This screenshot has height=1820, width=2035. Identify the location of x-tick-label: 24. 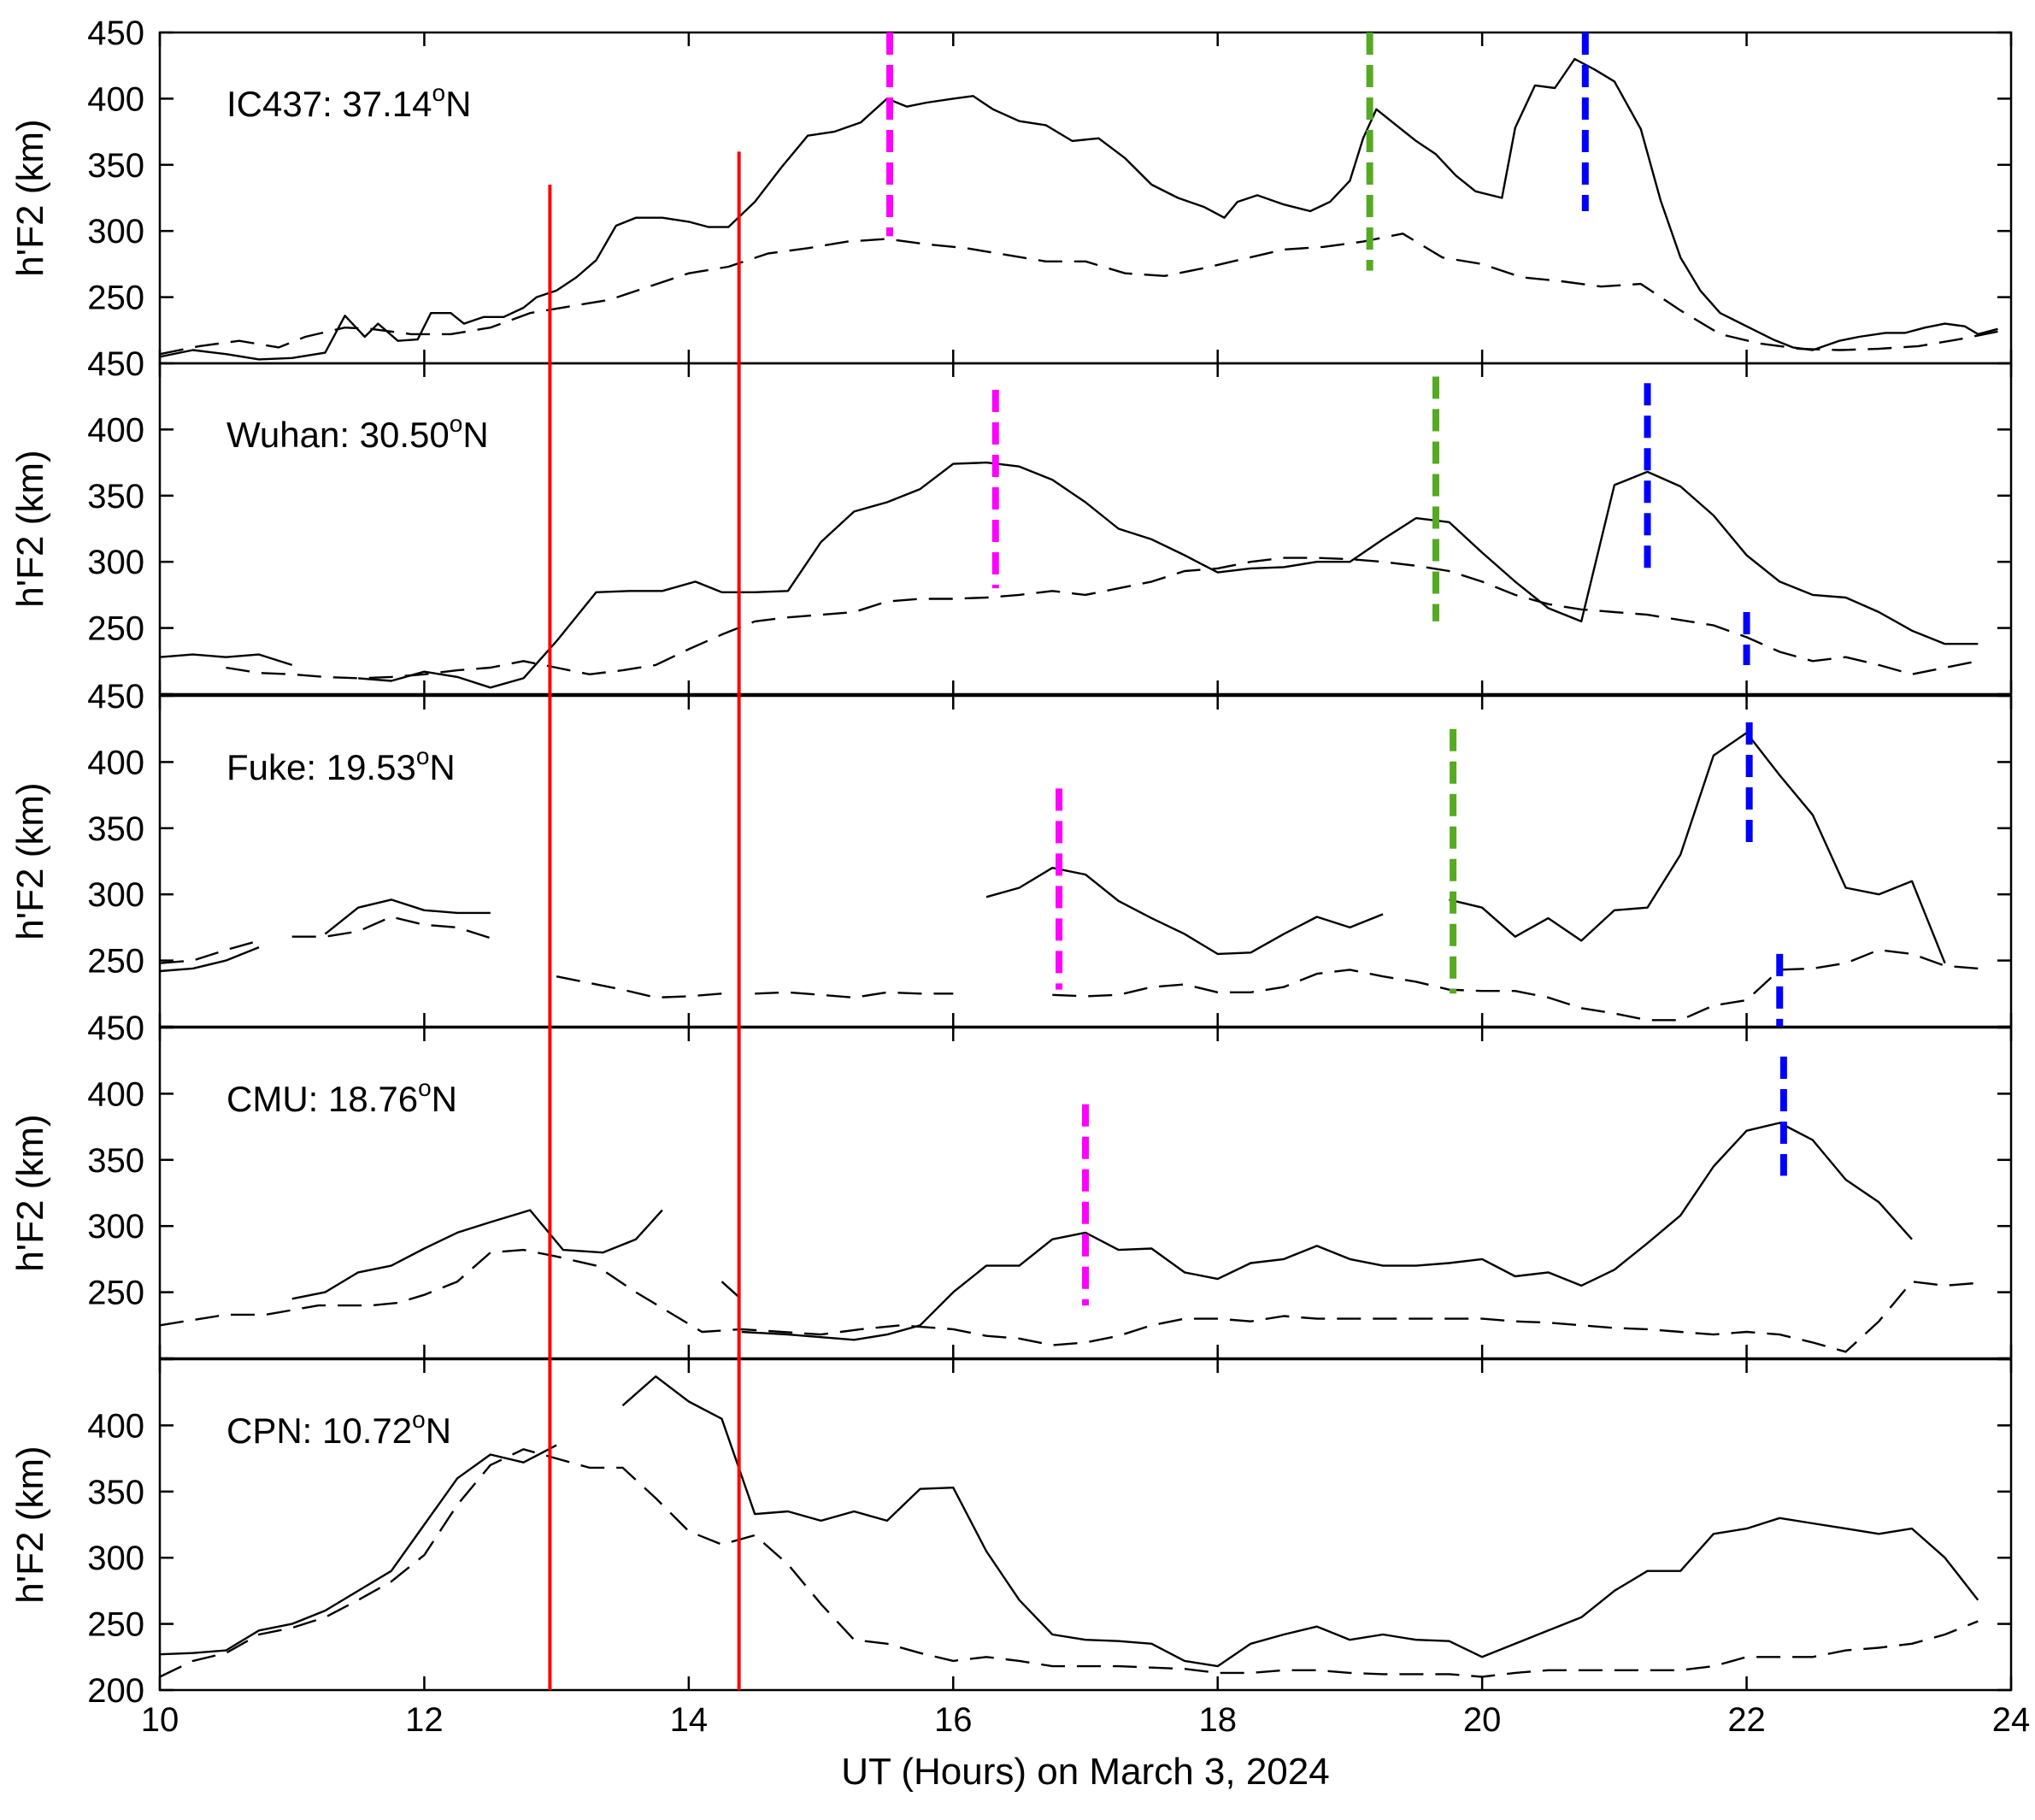
(2011, 1720).